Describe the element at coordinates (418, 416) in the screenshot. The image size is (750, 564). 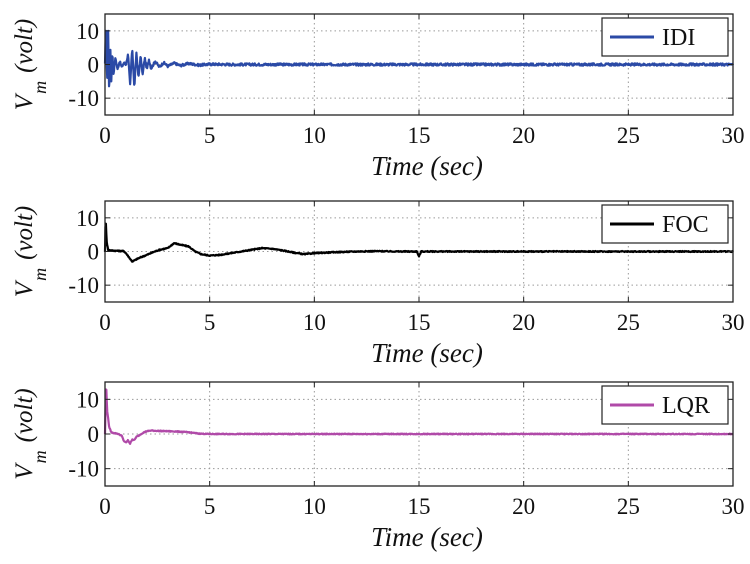
I see `series-line-lqr` at that location.